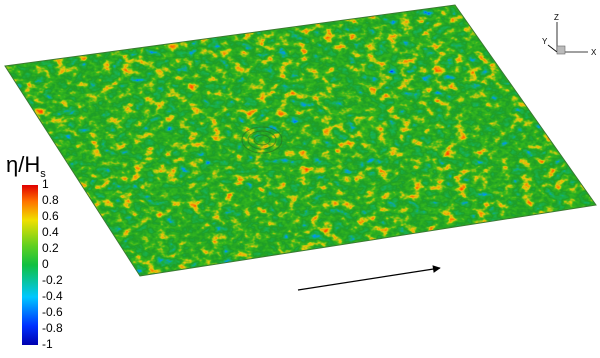 The width and height of the screenshot is (600, 358). What do you see at coordinates (52, 328) in the screenshot?
I see `colorbar-tick-label: -0.8` at bounding box center [52, 328].